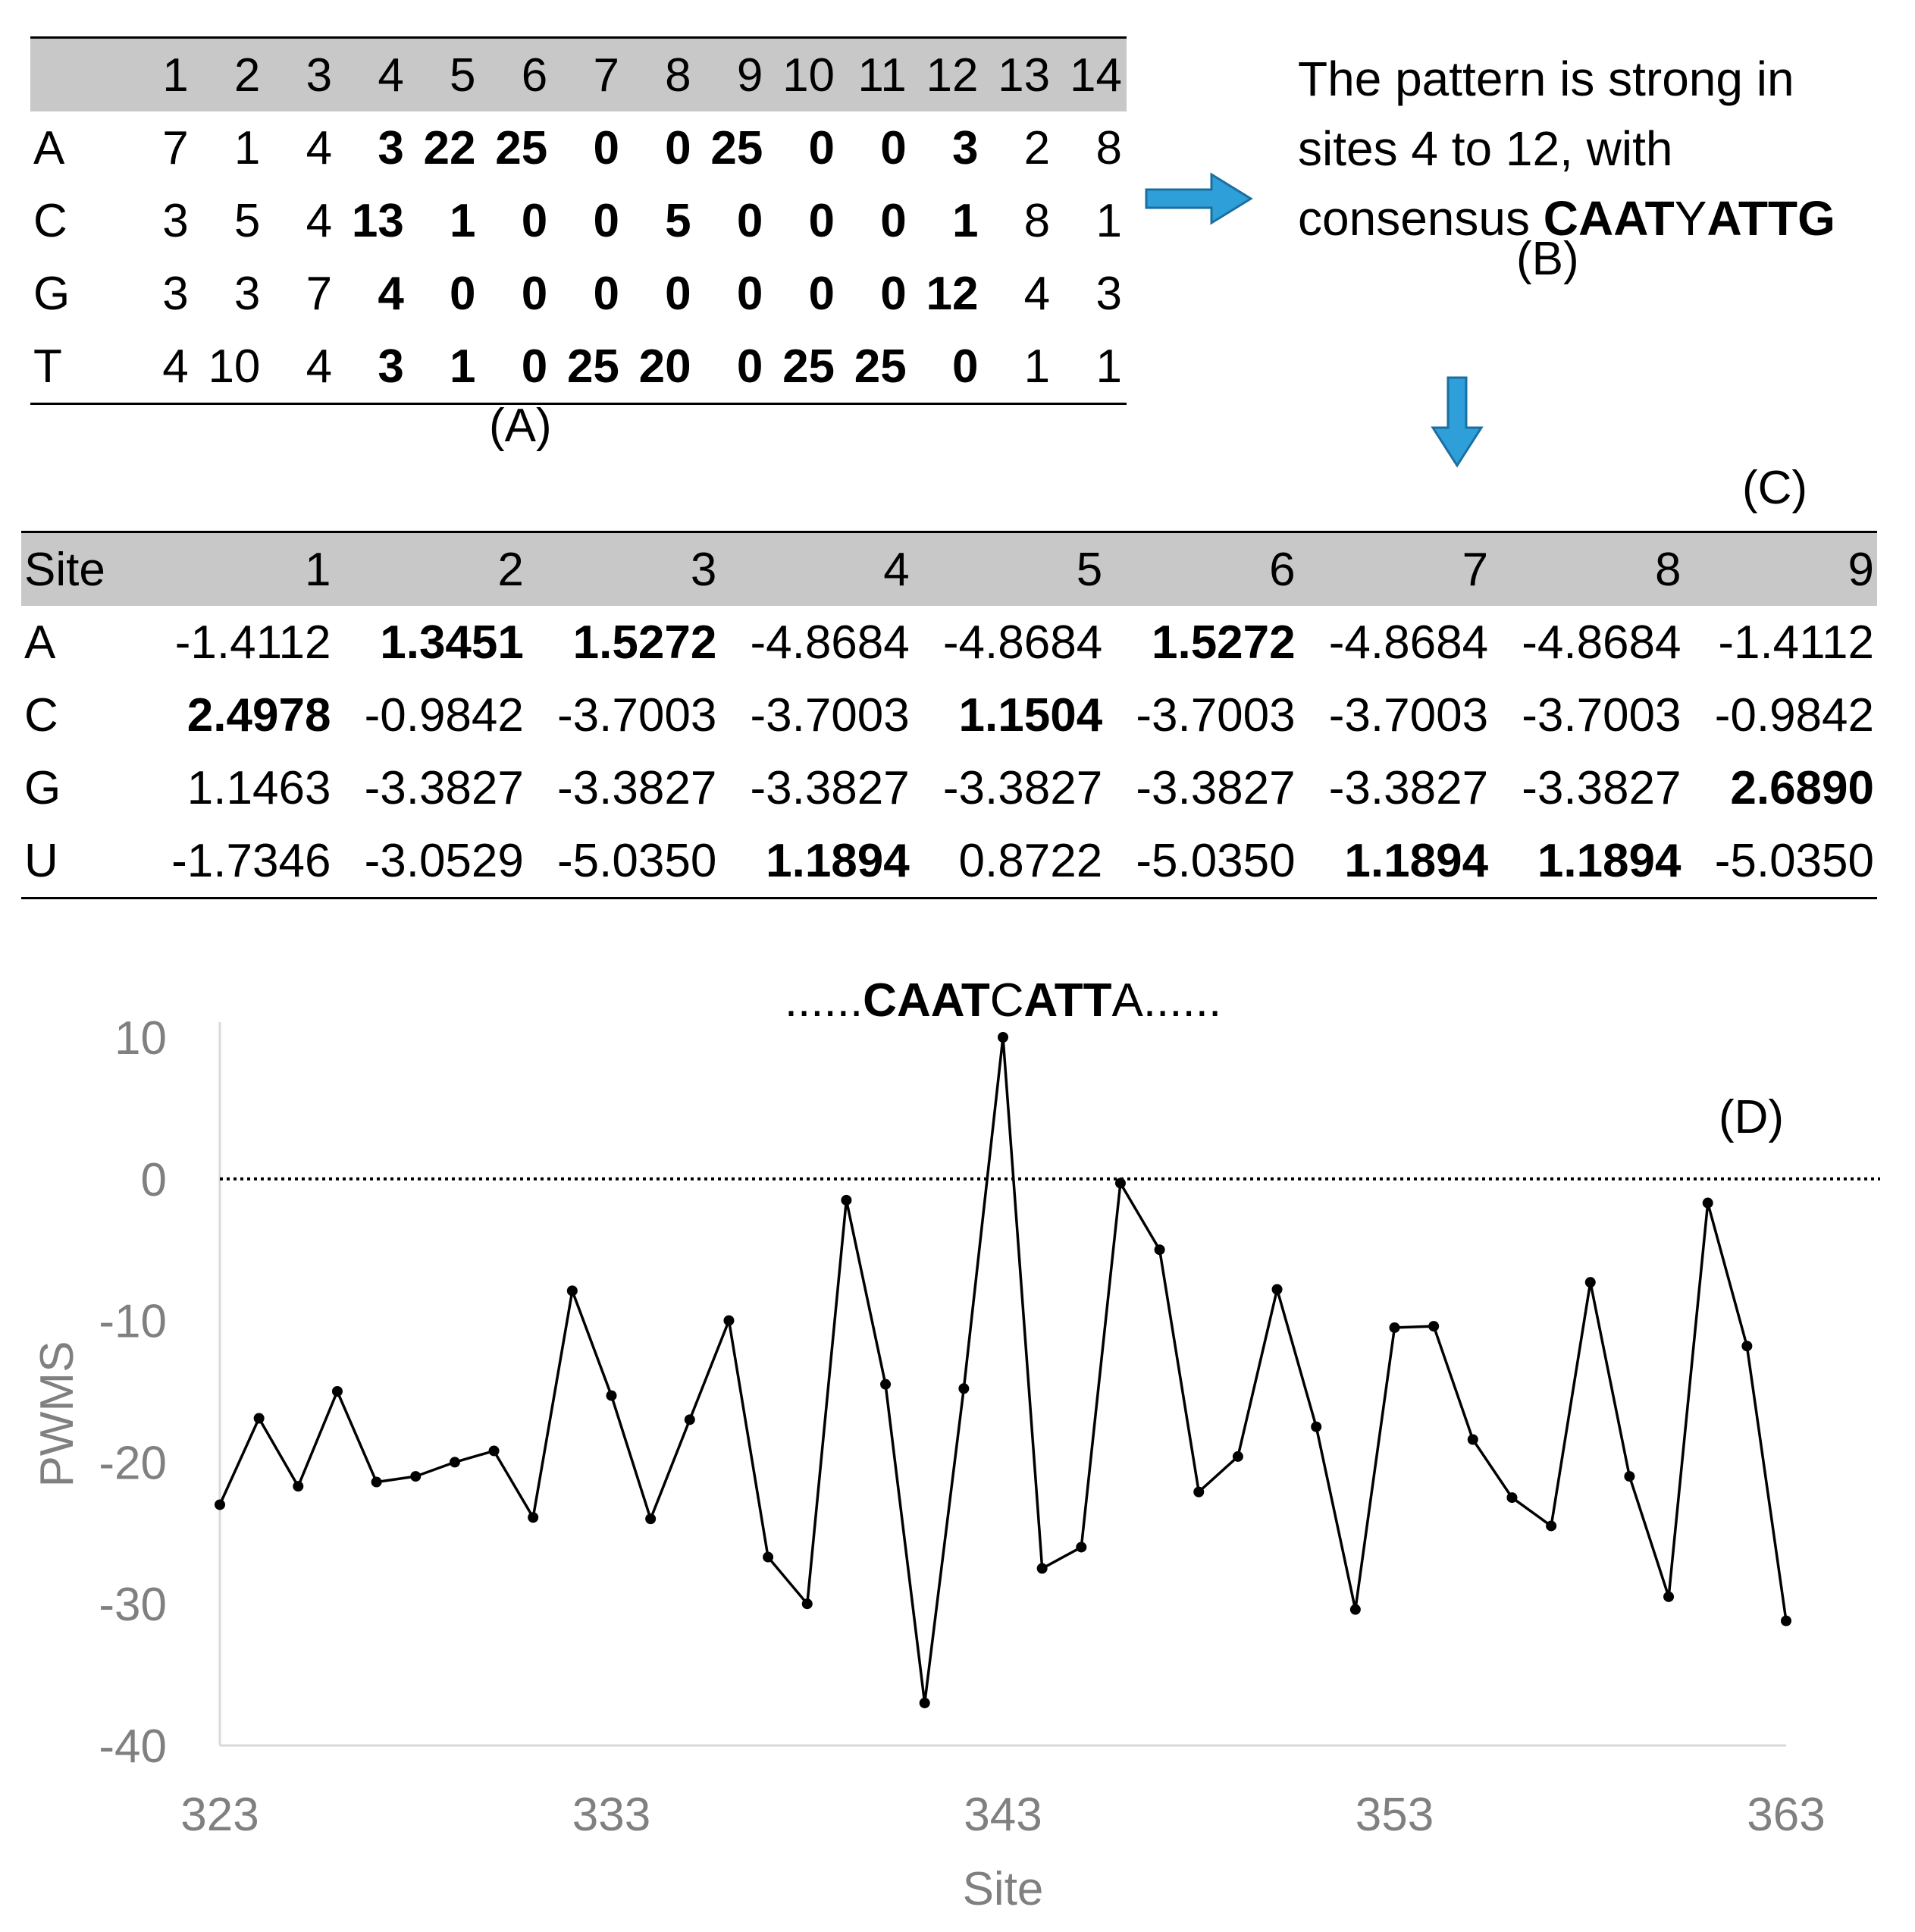 This screenshot has height=1932, width=1915. I want to click on row-label: U, so click(81, 862).